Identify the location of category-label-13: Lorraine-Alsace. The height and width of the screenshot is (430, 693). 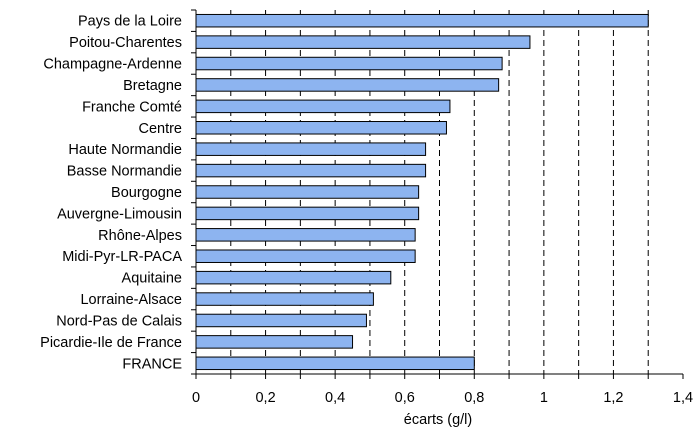
(131, 300).